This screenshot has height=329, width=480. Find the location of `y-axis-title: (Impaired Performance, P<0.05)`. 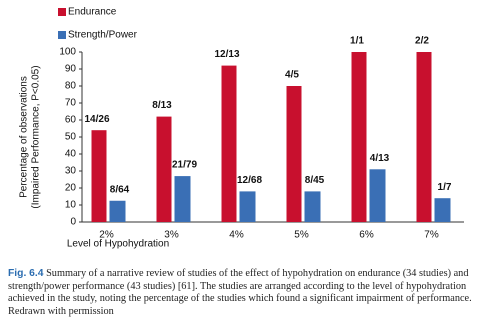

y-axis-title: (Impaired Performance, P<0.05) is located at coordinates (36, 136).